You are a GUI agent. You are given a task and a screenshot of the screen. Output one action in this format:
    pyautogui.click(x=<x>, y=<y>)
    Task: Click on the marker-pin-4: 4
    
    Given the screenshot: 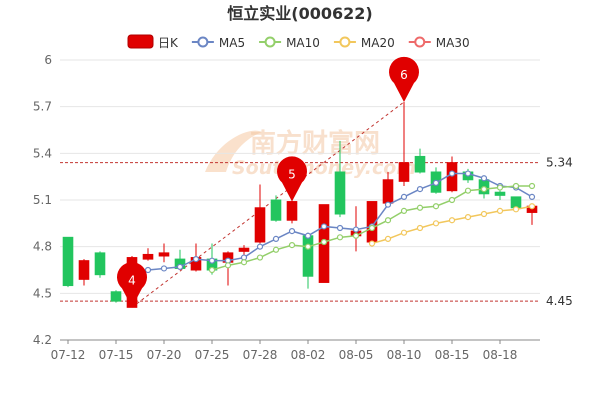 What is the action you would take?
    pyautogui.click(x=132, y=285)
    